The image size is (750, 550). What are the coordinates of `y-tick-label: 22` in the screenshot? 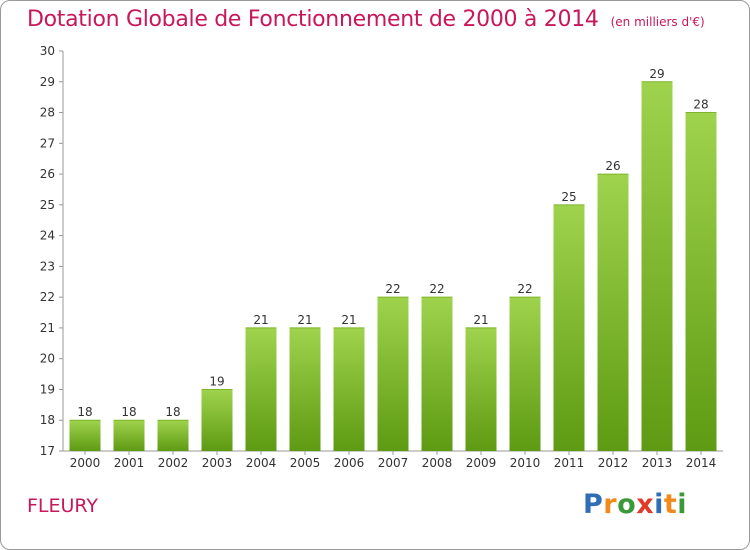 It's located at (47, 297).